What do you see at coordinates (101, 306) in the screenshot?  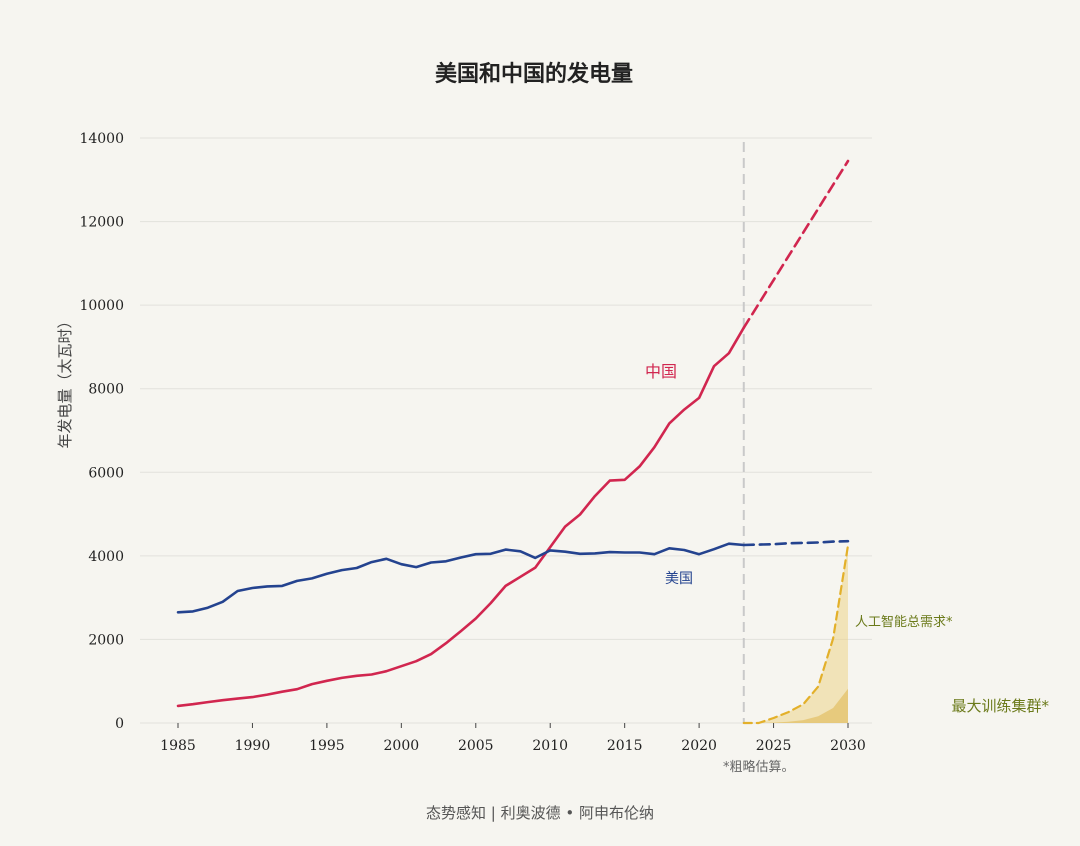 I see `y-tick-label-10000: 10000` at bounding box center [101, 306].